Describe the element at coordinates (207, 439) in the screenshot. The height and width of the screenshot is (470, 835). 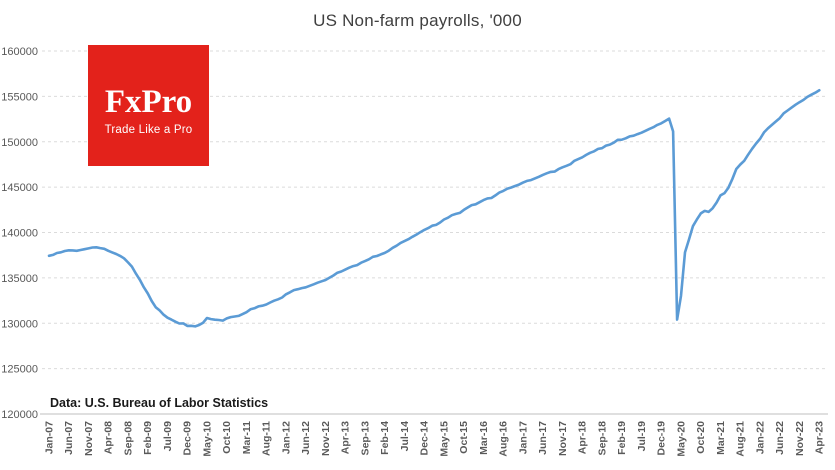
I see `x-axis-tick-label: May-10` at that location.